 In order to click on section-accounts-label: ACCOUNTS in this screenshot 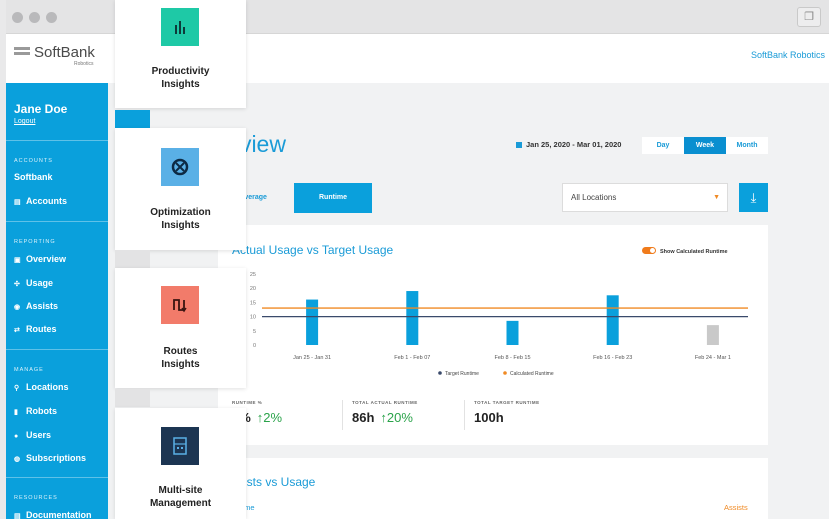, I will do `click(33, 161)`.